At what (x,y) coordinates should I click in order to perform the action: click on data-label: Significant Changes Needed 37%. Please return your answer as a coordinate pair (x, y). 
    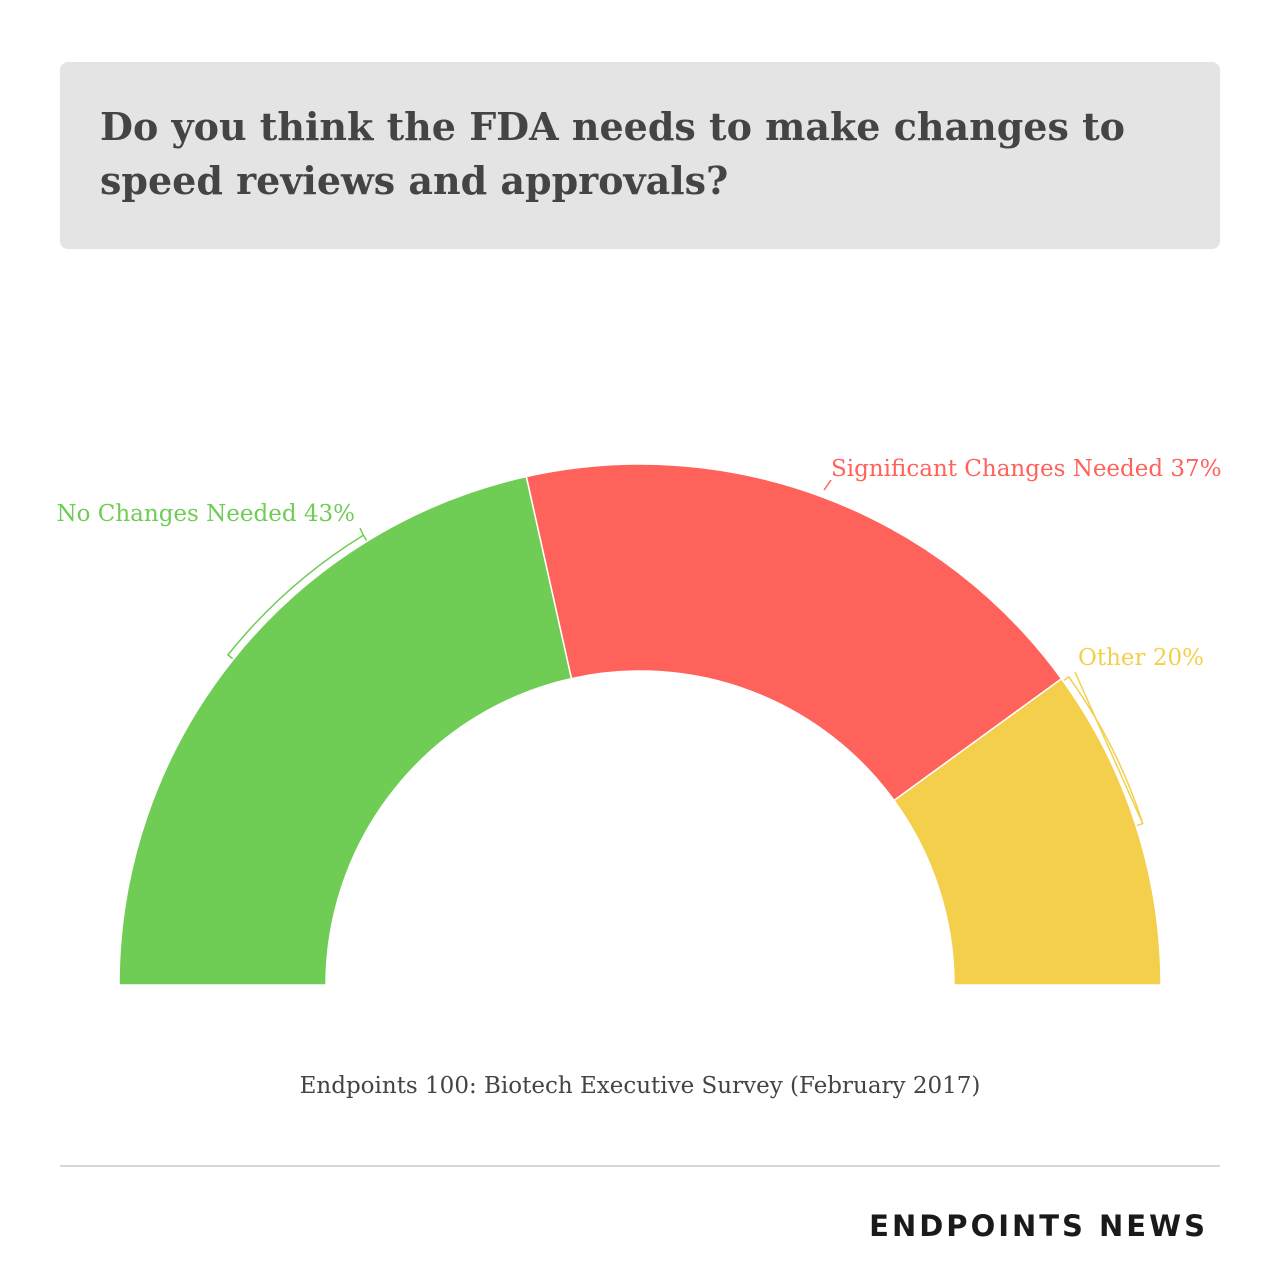
    Looking at the image, I should click on (1026, 469).